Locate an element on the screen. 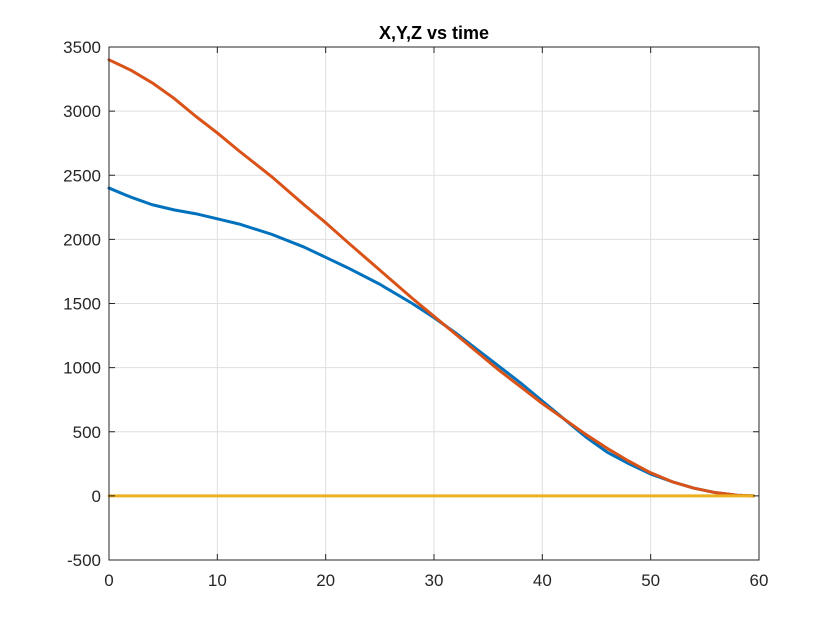 The width and height of the screenshot is (840, 630). x-tick-label: 0 is located at coordinates (108, 580).